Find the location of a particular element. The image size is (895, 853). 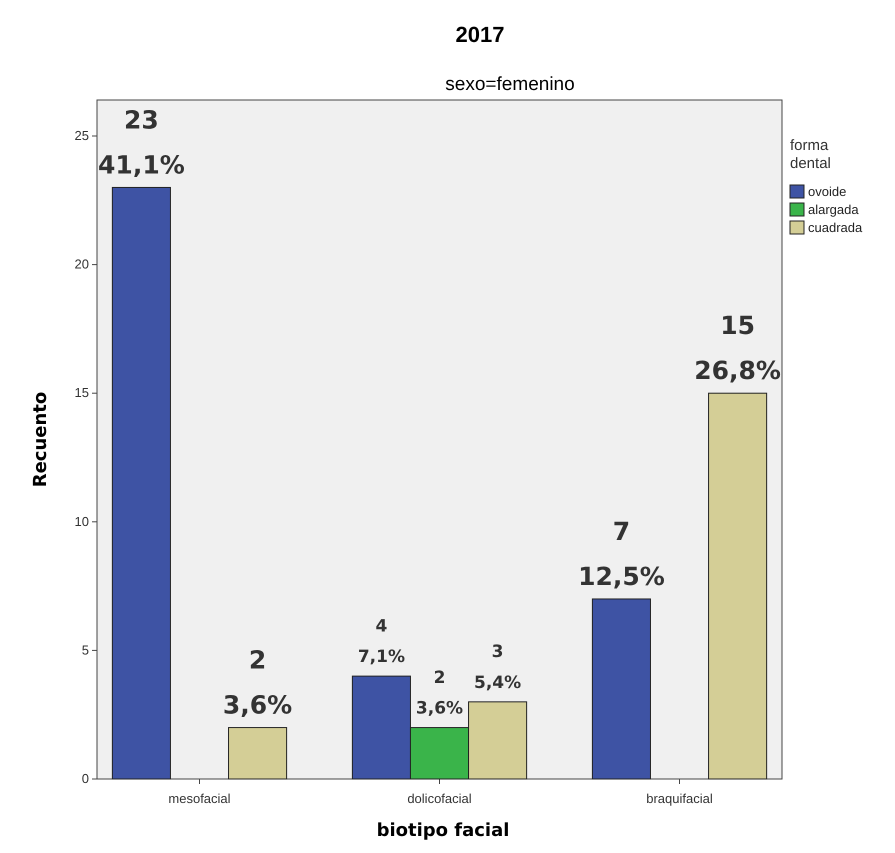

legend-label: alargada is located at coordinates (834, 209).